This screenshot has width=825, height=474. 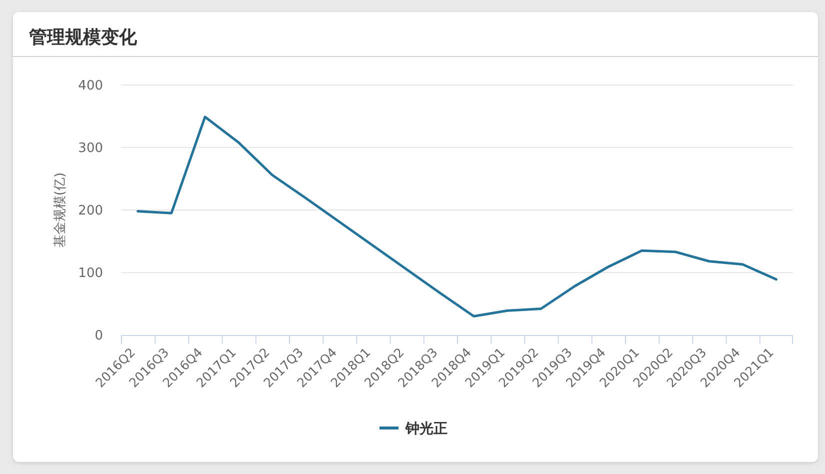 I want to click on y-tick-label: 400, so click(x=90, y=86).